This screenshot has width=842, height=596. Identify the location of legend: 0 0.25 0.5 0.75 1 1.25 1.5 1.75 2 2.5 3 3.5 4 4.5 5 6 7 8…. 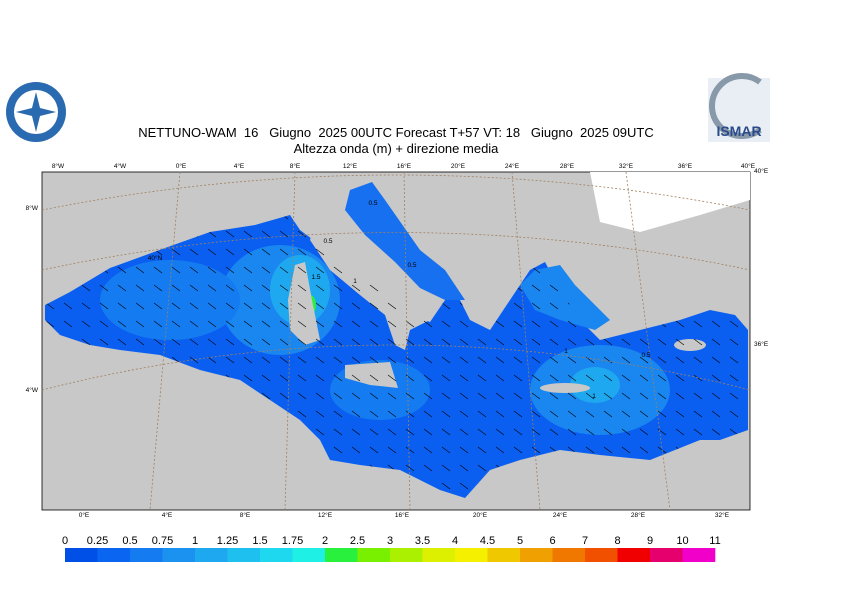
(391, 548).